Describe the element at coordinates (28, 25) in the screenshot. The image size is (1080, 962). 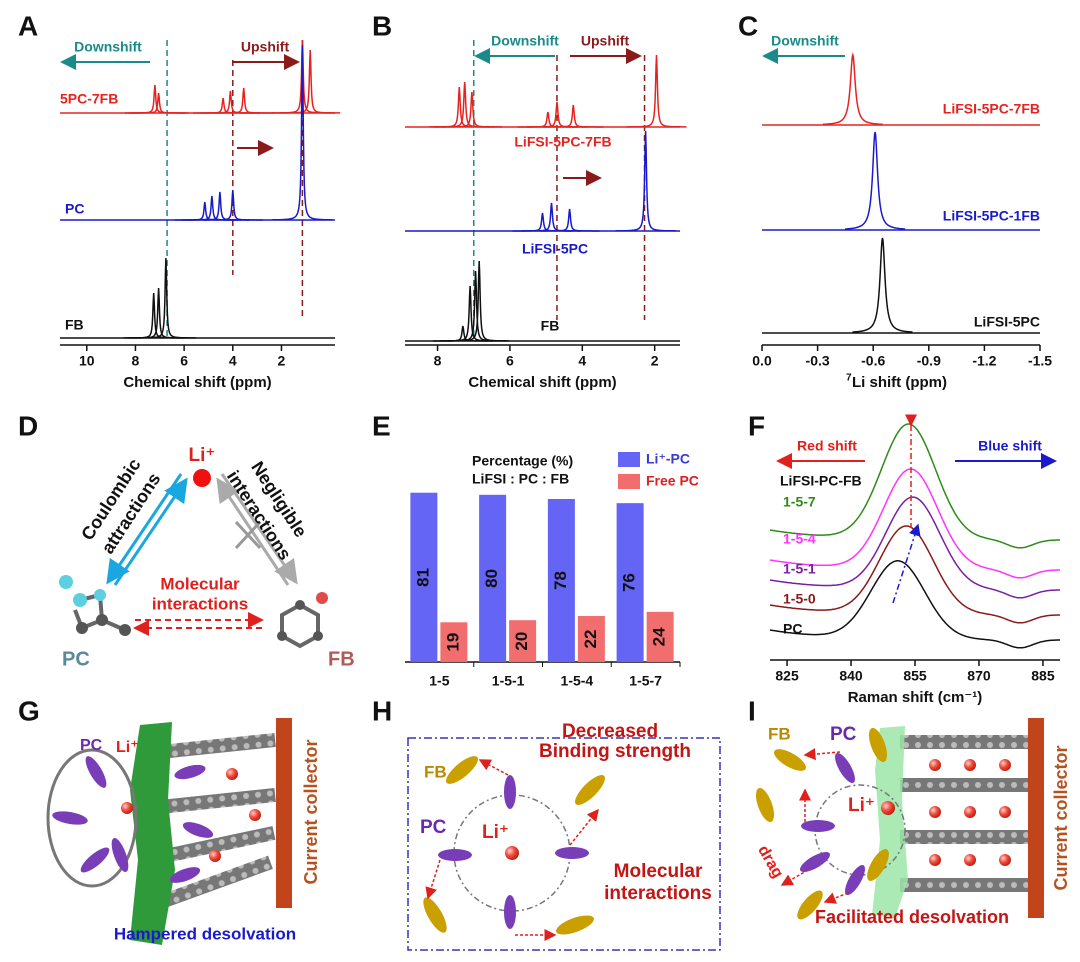
I see `panel-label: A` at that location.